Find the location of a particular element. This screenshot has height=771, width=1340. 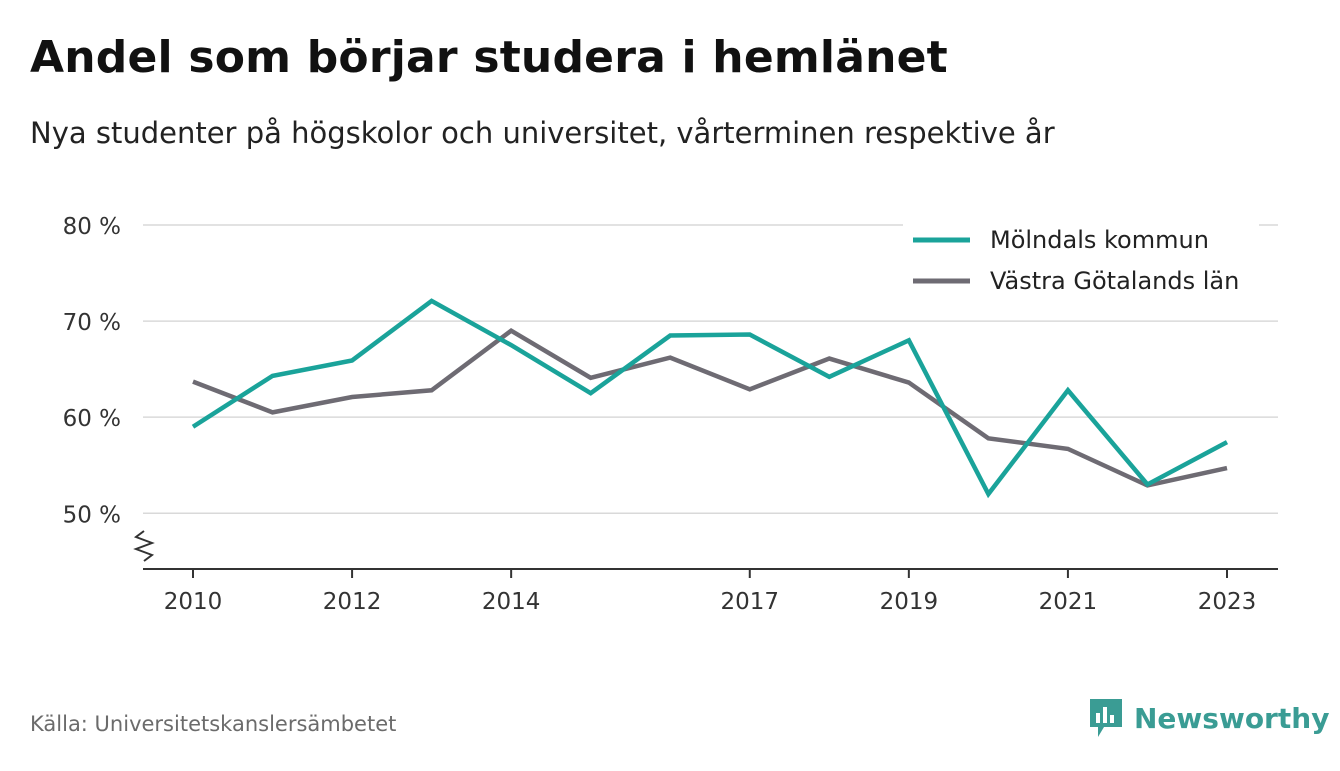

x-tick-label: 2021 is located at coordinates (1068, 602).